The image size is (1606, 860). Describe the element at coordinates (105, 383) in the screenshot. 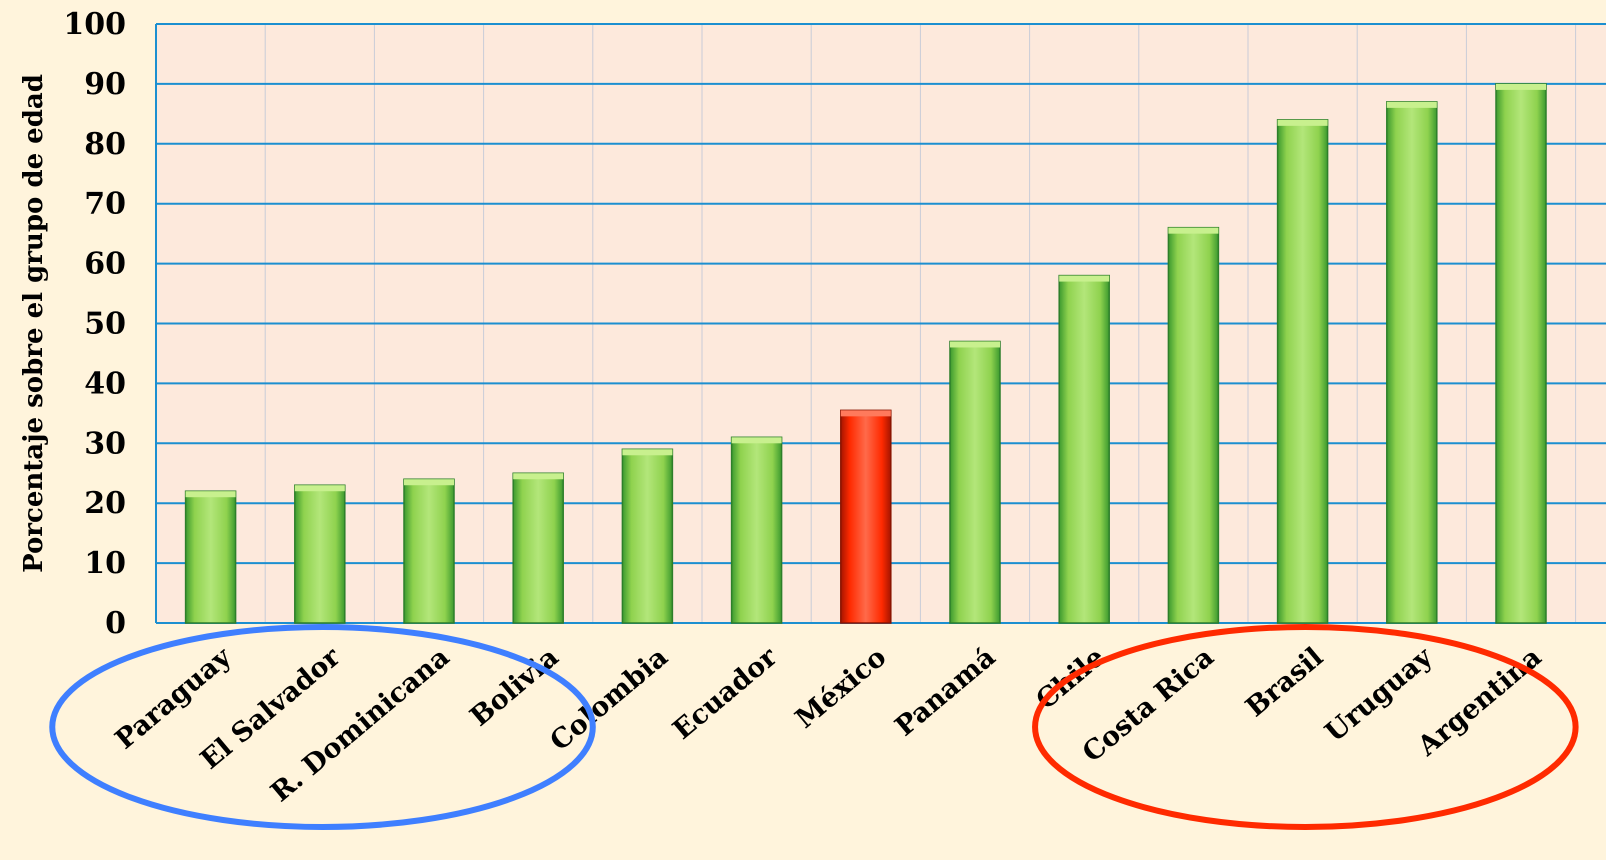

I see `y-tick-label: 40` at that location.